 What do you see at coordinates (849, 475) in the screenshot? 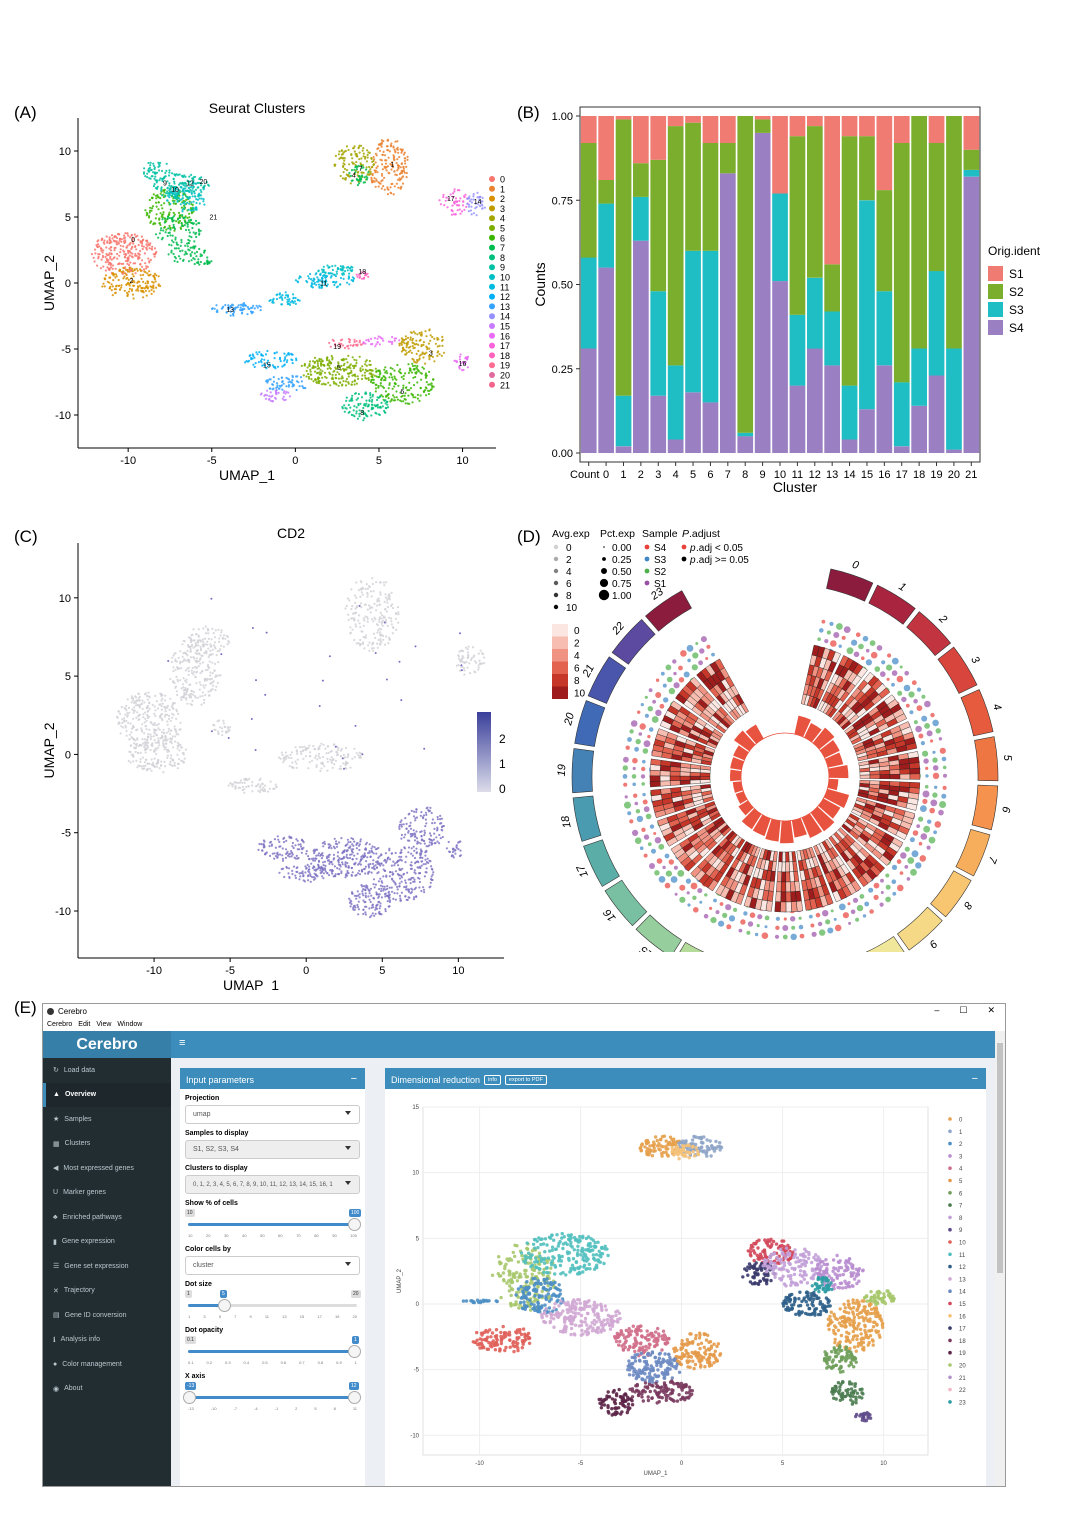
I see `x-tick-label: 14` at bounding box center [849, 475].